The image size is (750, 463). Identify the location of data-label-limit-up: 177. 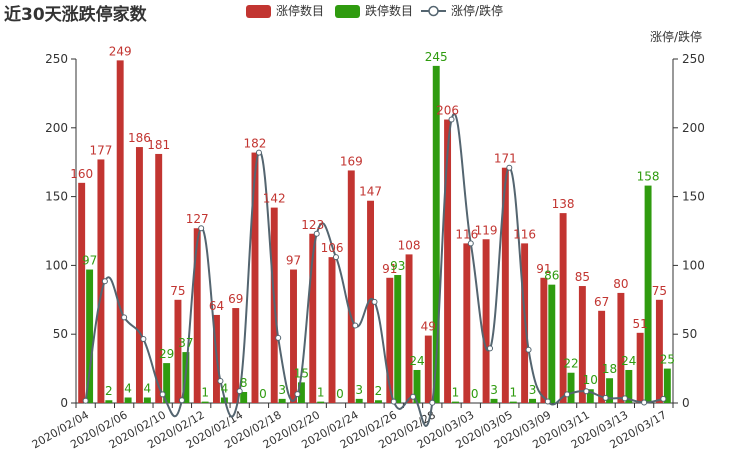
(100, 150).